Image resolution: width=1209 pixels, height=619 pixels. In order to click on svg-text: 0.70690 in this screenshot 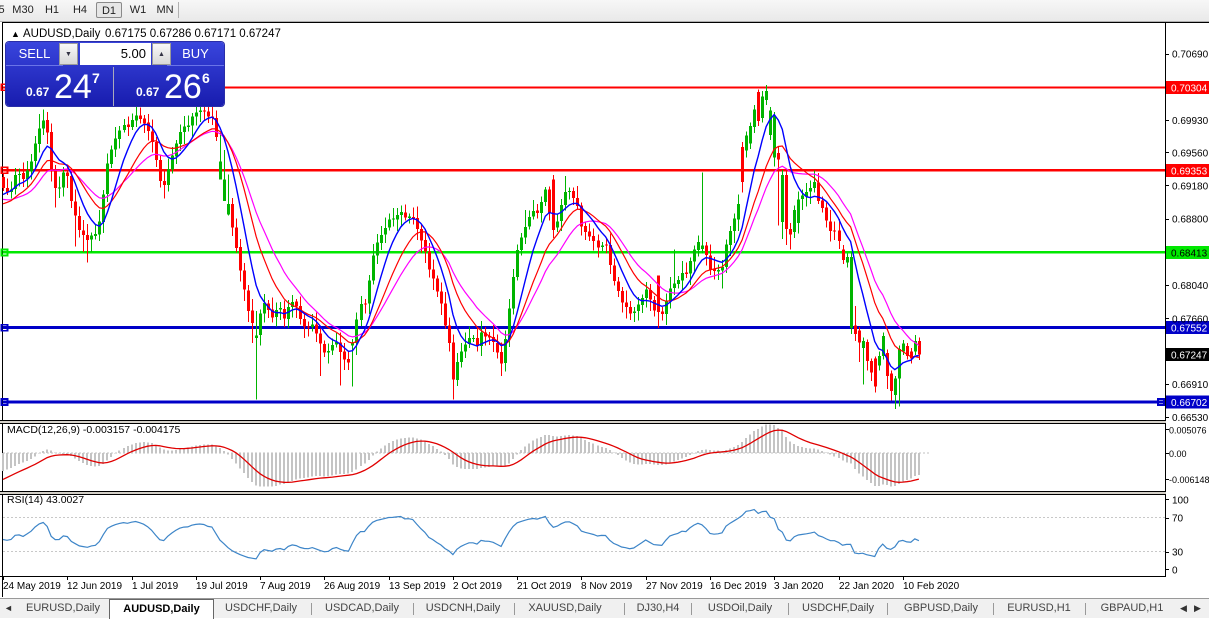, I will do `click(1190, 55)`.